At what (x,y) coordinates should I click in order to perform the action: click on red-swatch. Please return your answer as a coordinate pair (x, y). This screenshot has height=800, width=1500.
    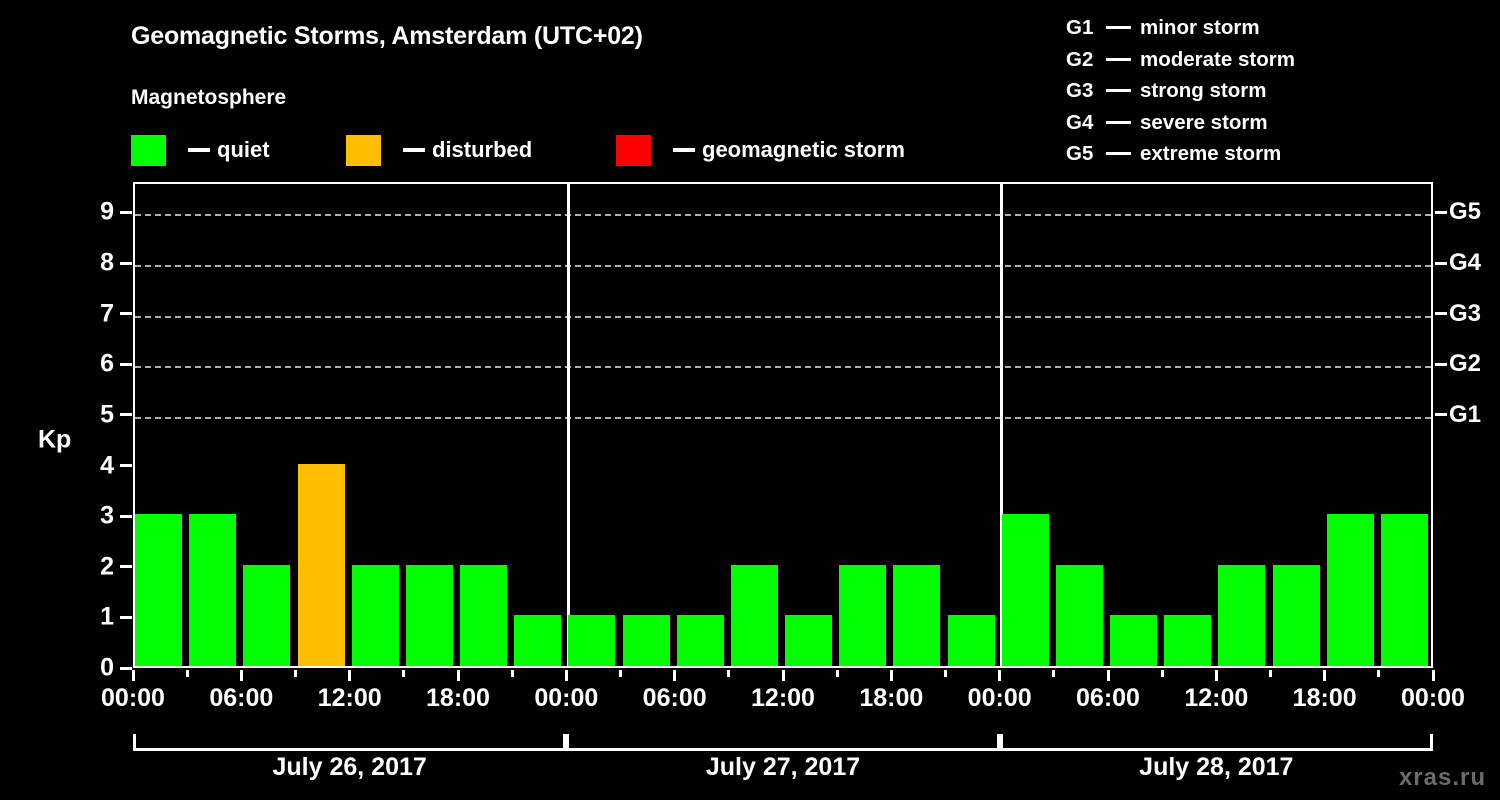
    Looking at the image, I should click on (633, 150).